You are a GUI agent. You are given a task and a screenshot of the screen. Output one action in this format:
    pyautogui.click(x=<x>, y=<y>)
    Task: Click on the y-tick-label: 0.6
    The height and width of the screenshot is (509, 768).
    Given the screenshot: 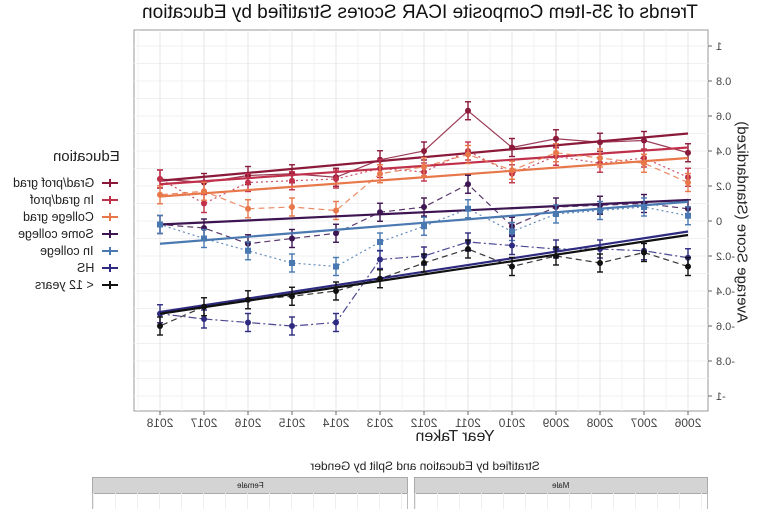 What is the action you would take?
    pyautogui.click(x=723, y=117)
    